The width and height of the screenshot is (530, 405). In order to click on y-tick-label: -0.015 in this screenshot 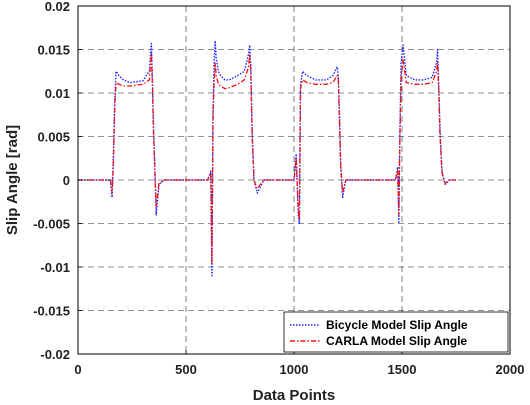, I will do `click(51, 311)`.